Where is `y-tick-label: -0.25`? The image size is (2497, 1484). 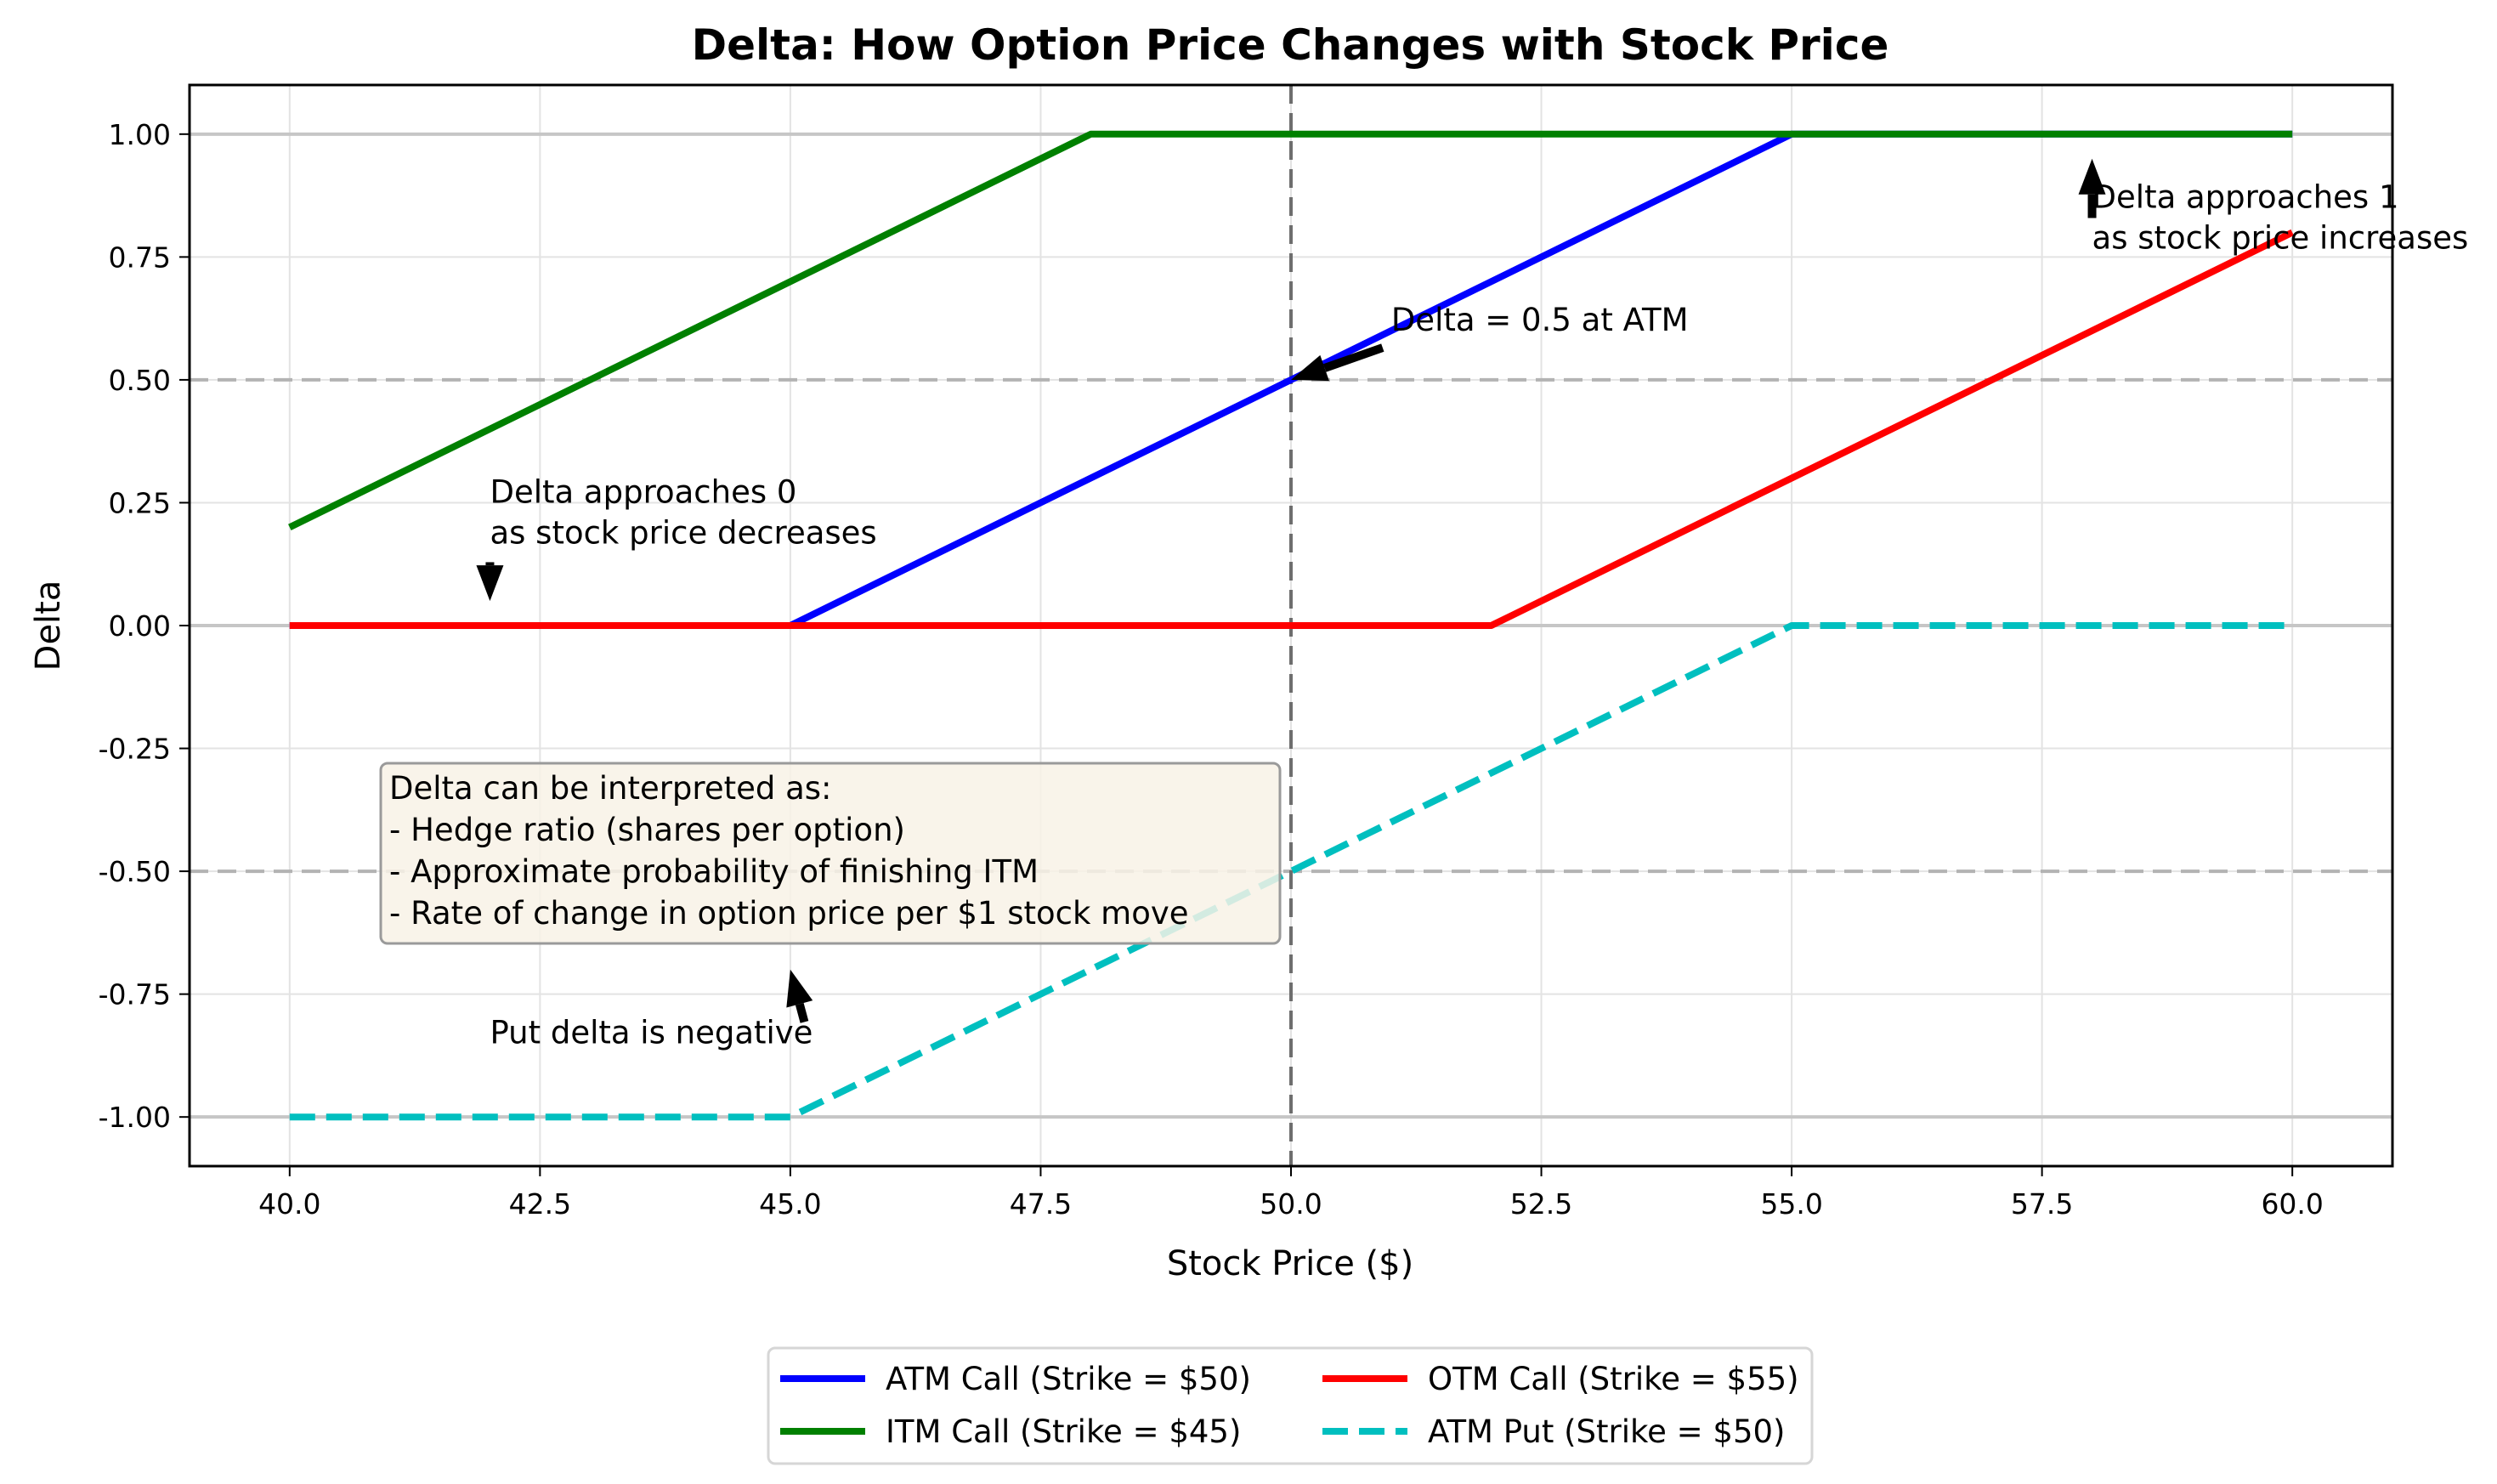 y-tick-label: -0.25 is located at coordinates (135, 749).